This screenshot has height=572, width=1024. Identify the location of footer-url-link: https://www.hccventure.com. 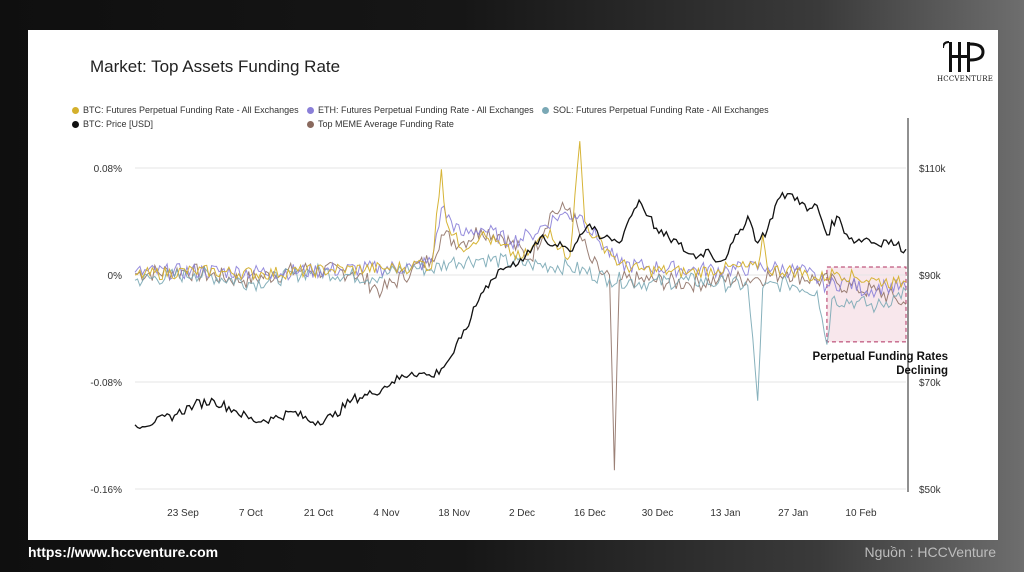
(123, 552).